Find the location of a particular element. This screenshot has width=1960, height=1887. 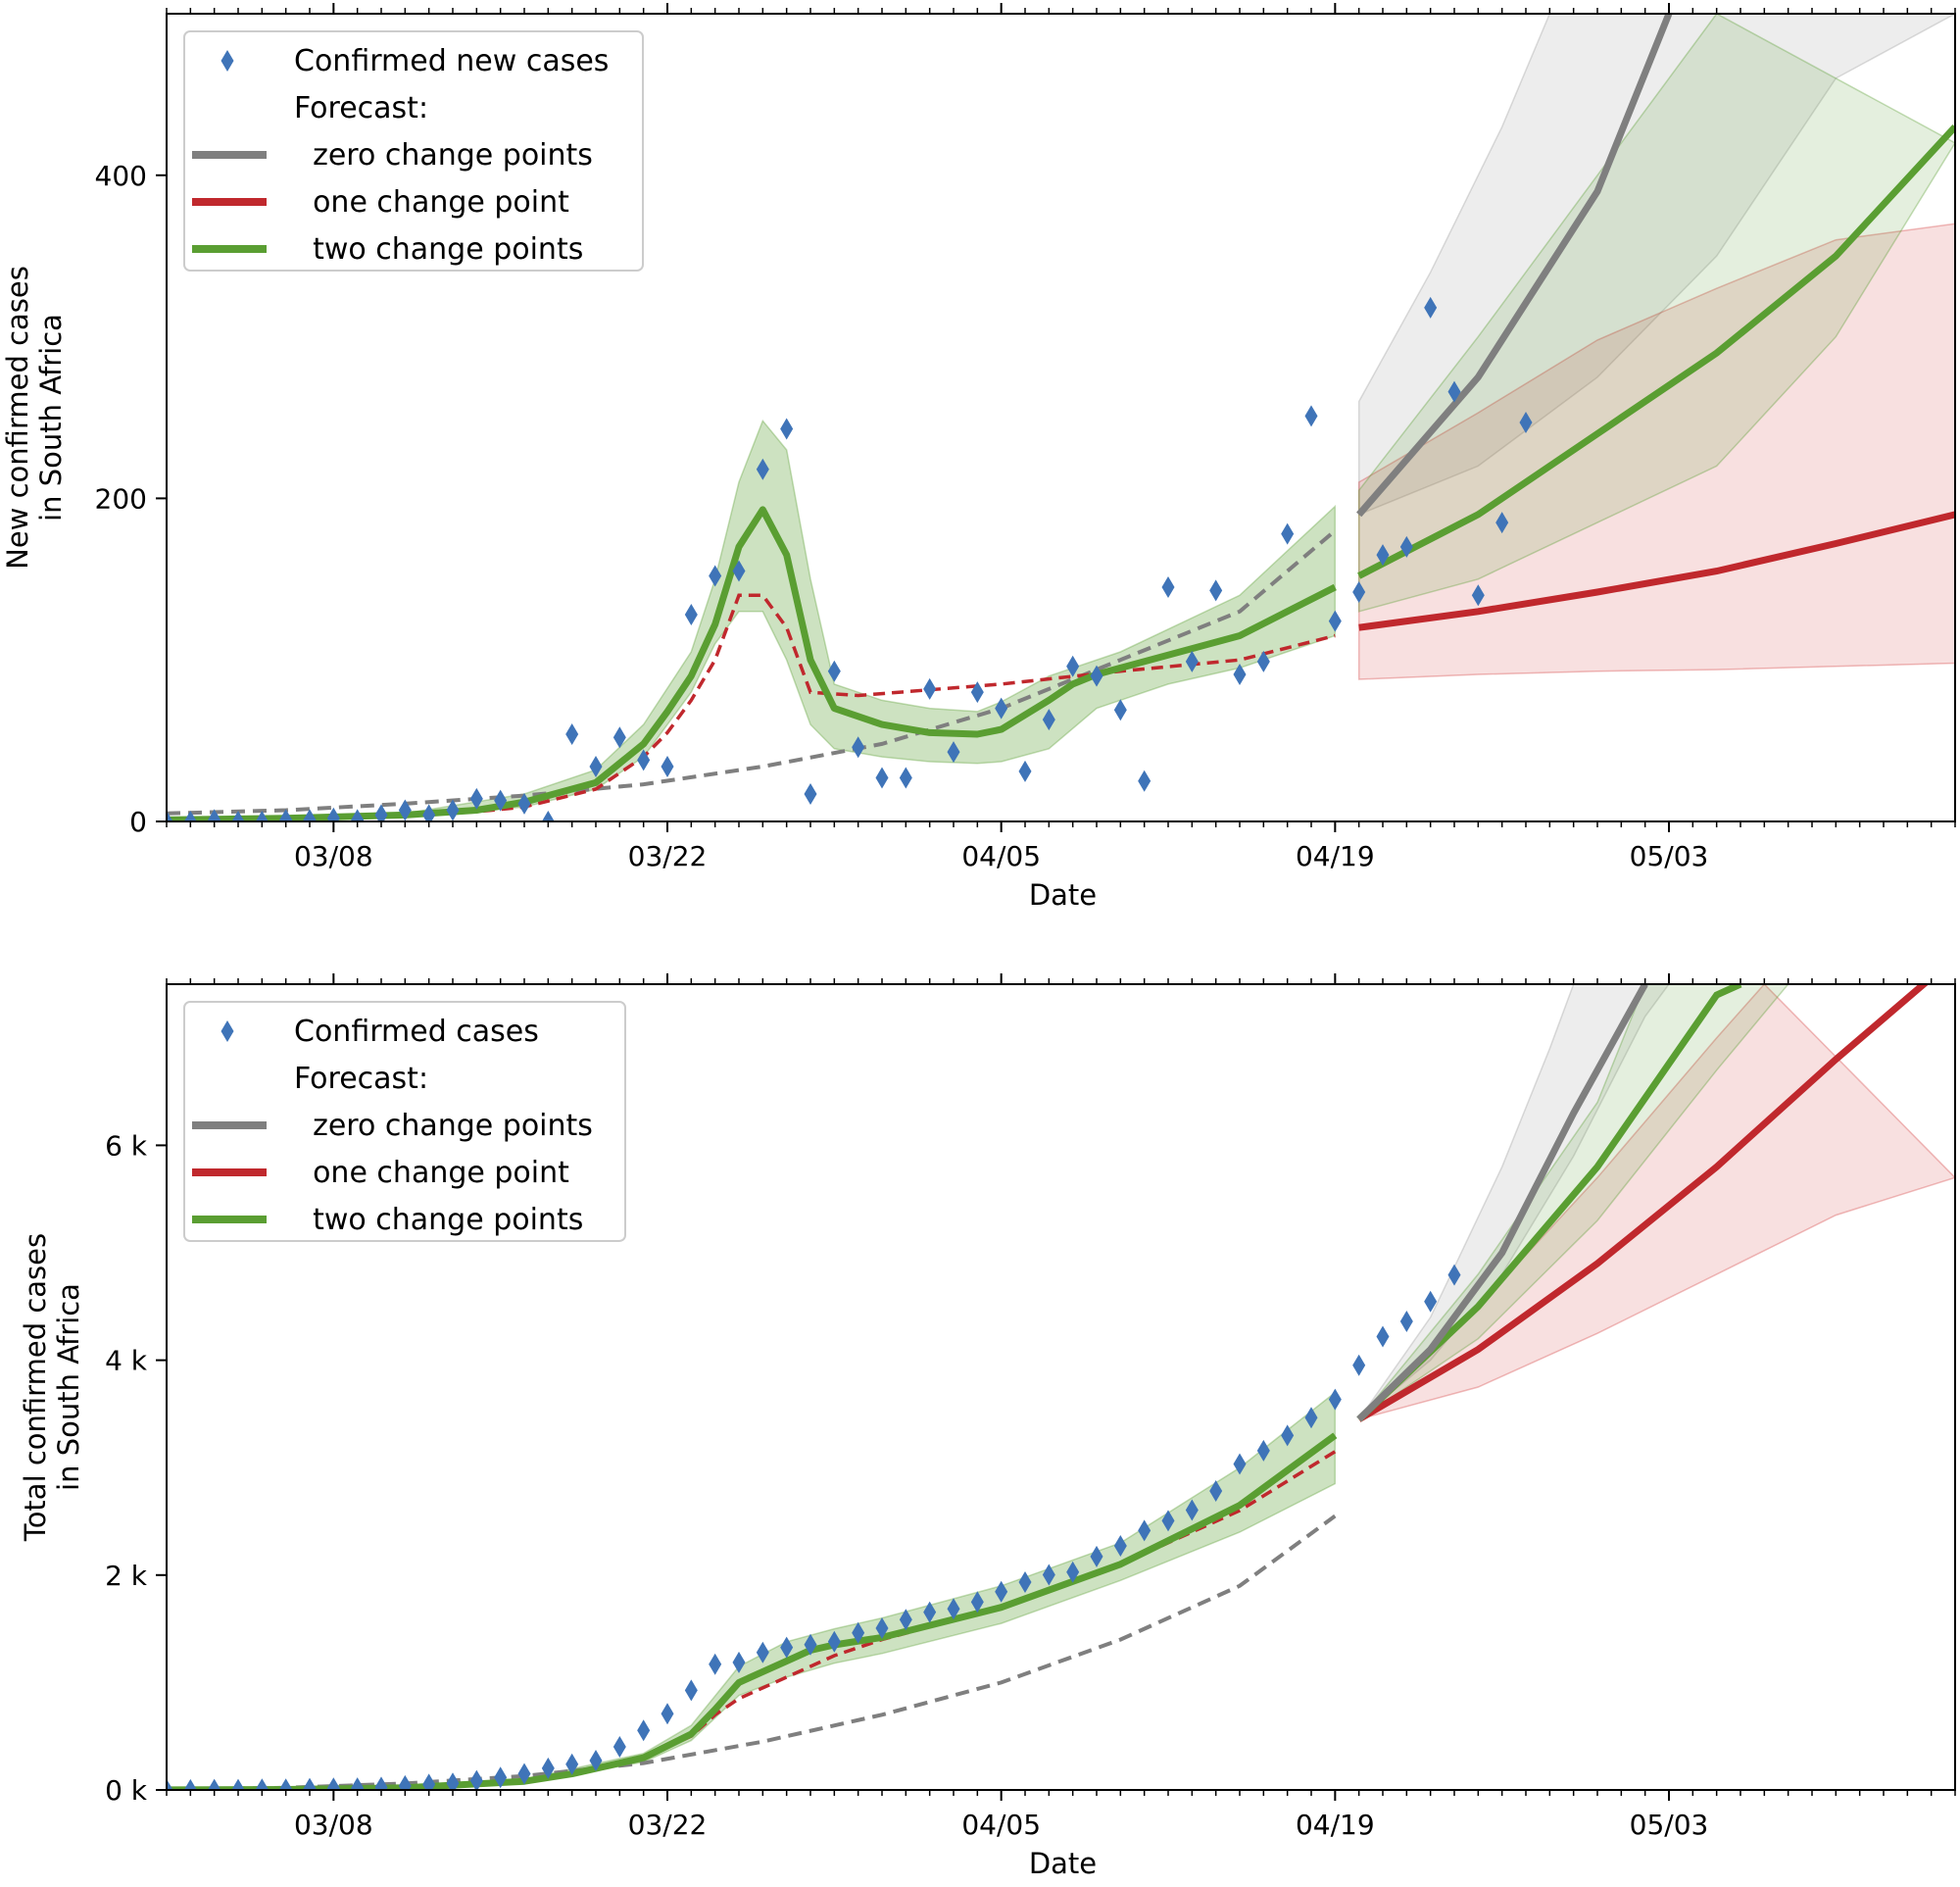

y-tick-label: 200 is located at coordinates (121, 498).